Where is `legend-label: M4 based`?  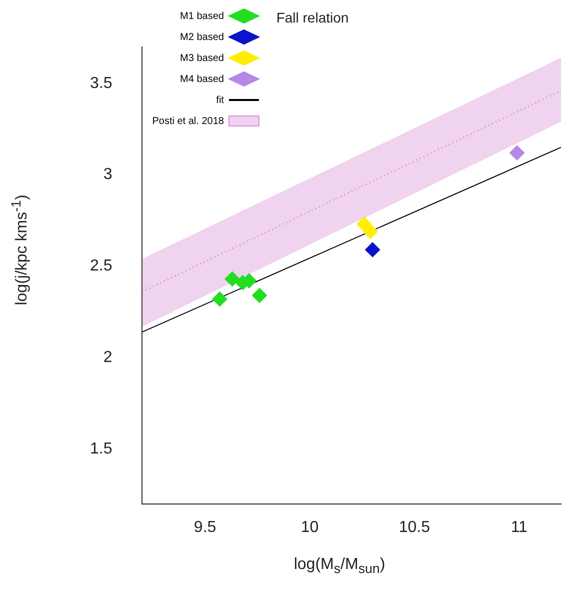 legend-label: M4 based is located at coordinates (202, 79).